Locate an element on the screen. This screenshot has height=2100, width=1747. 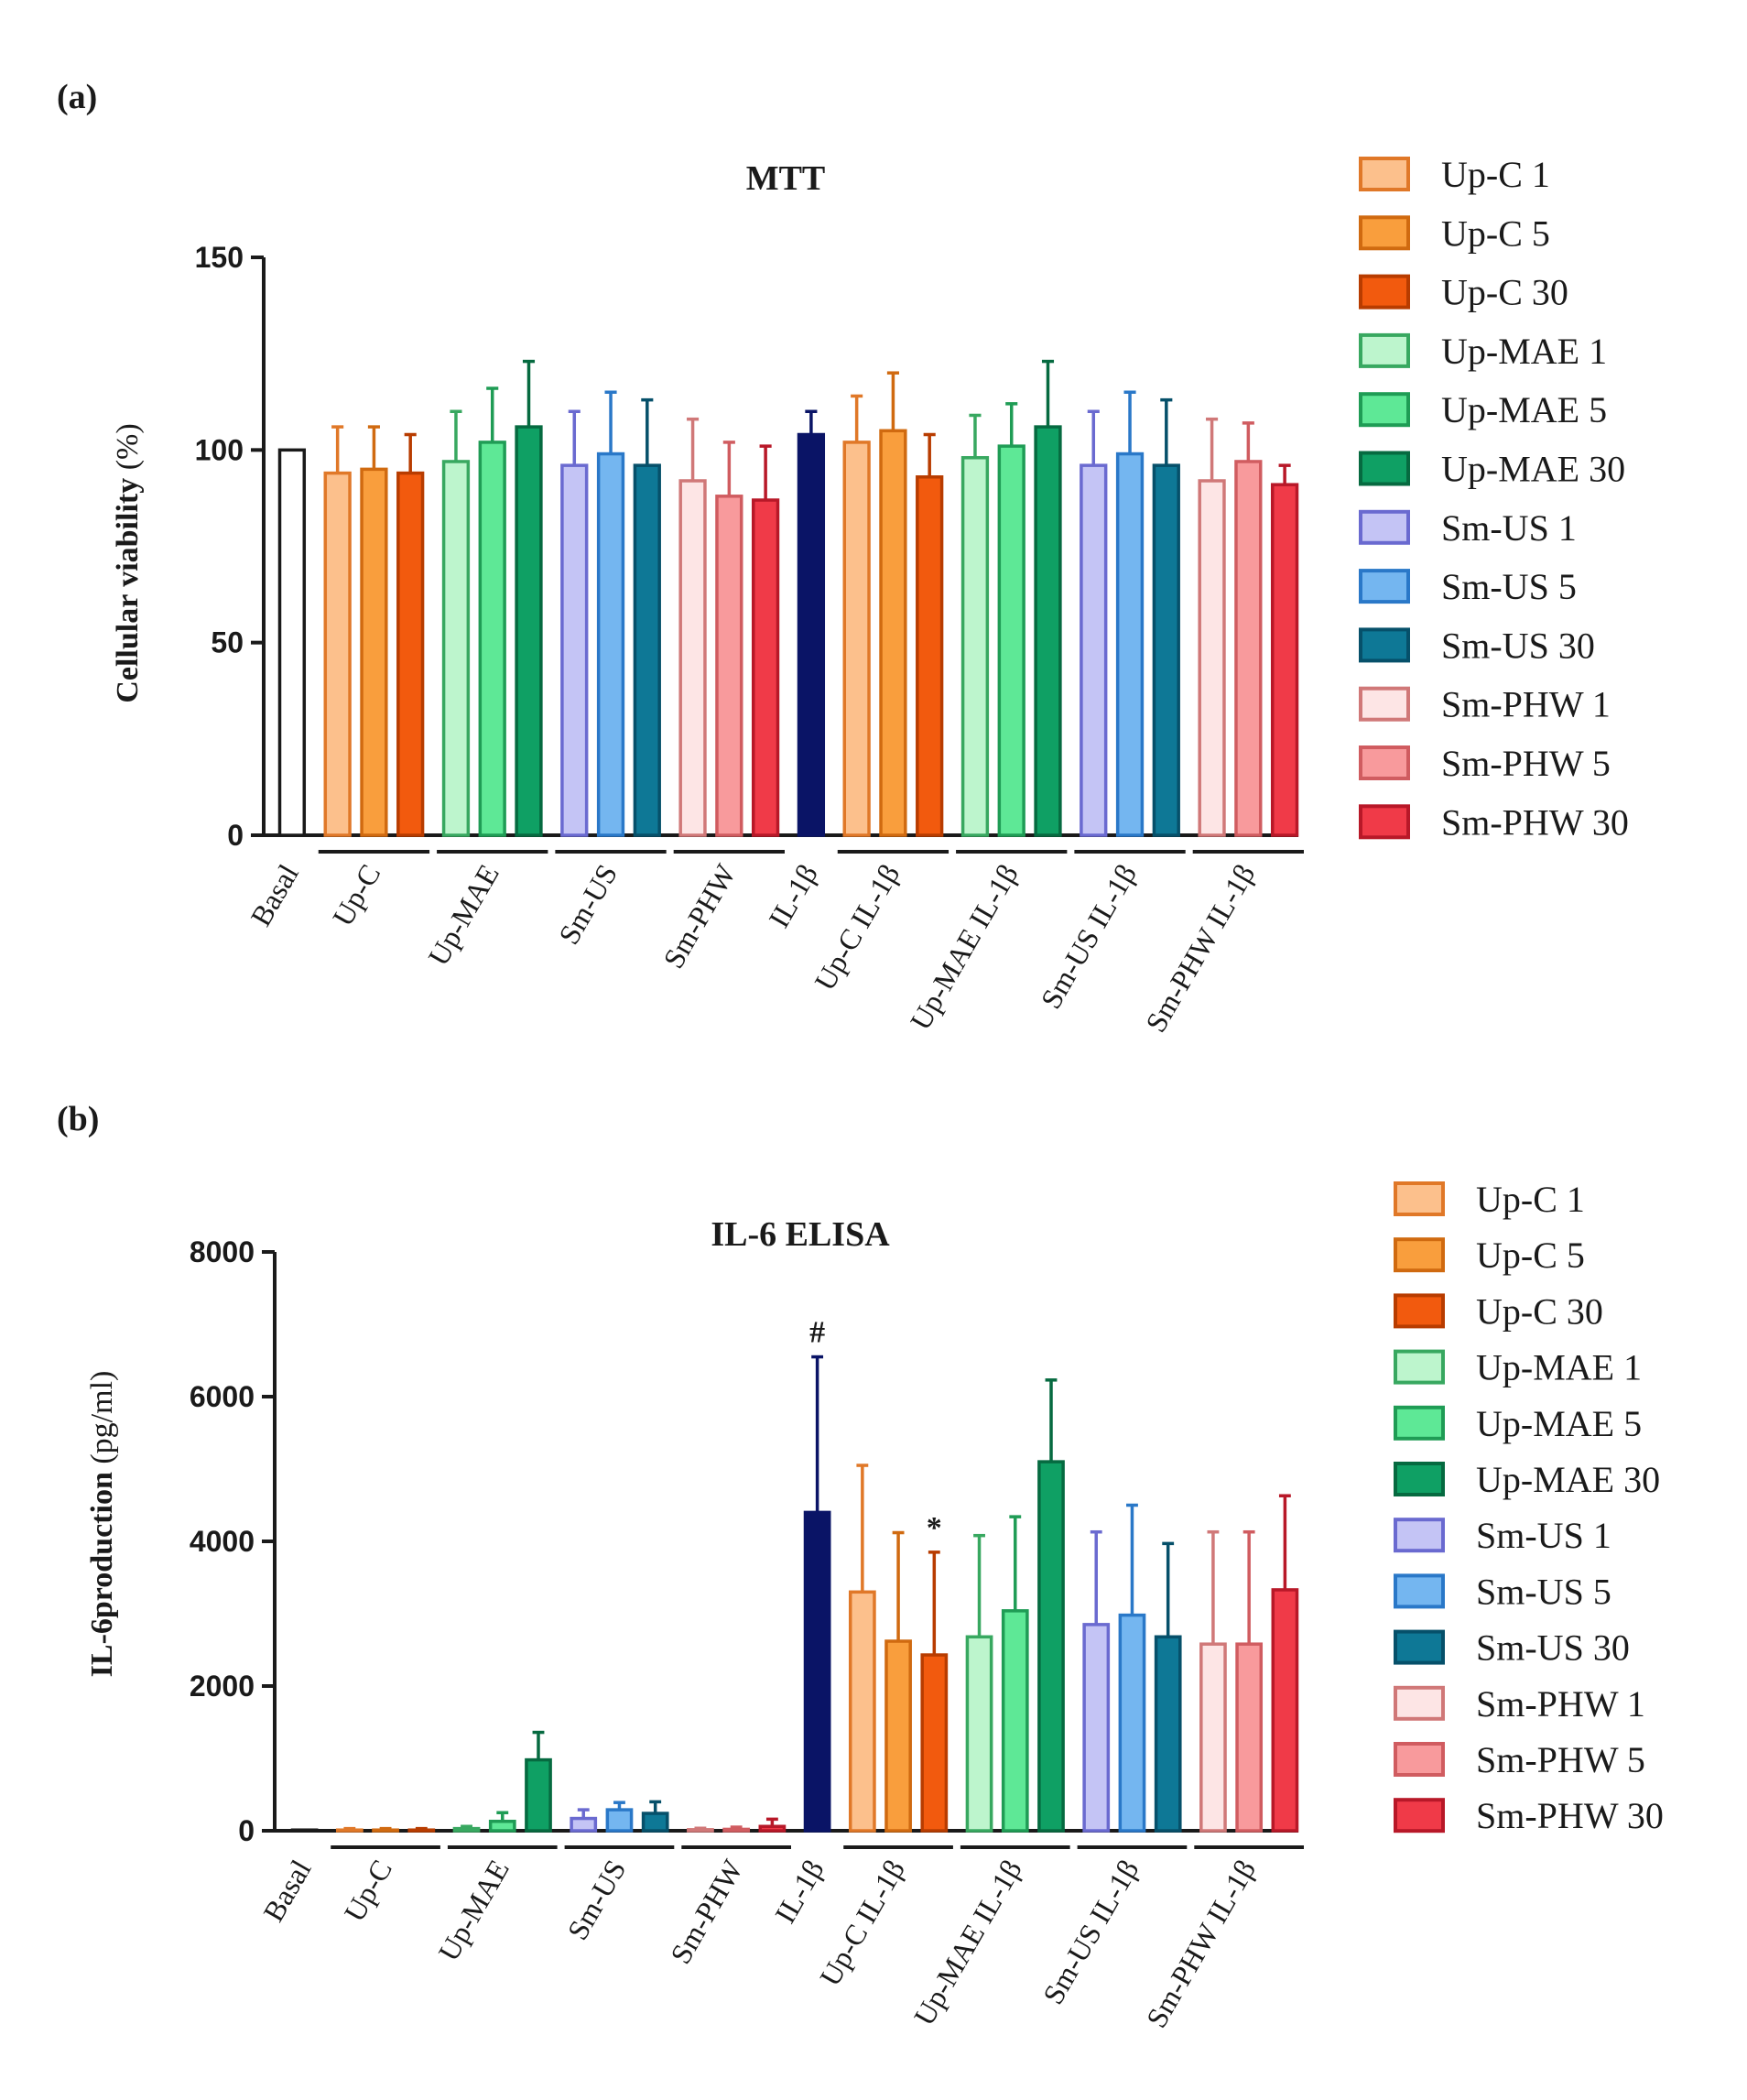
legend-label-up-mae-30: Up-MAE 30 is located at coordinates (1568, 1480).